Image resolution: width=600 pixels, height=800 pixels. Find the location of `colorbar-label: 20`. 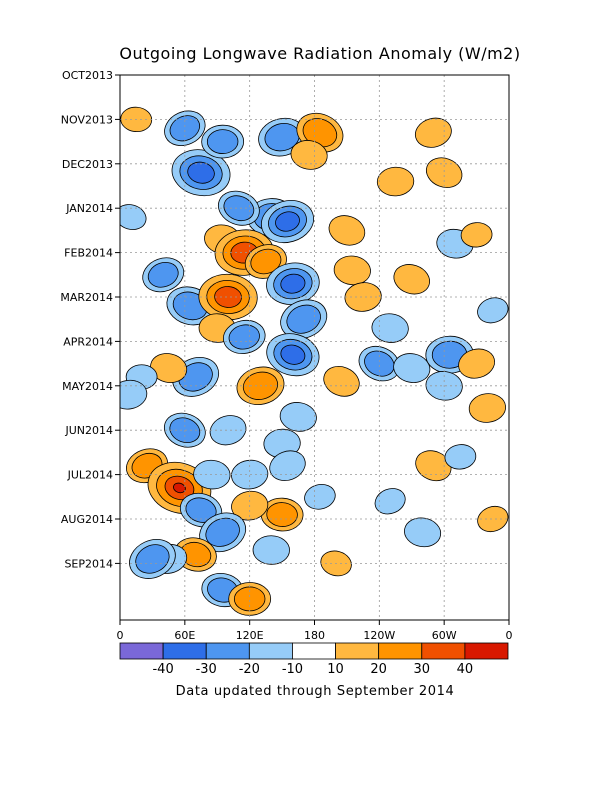

colorbar-label: 20 is located at coordinates (378, 669).